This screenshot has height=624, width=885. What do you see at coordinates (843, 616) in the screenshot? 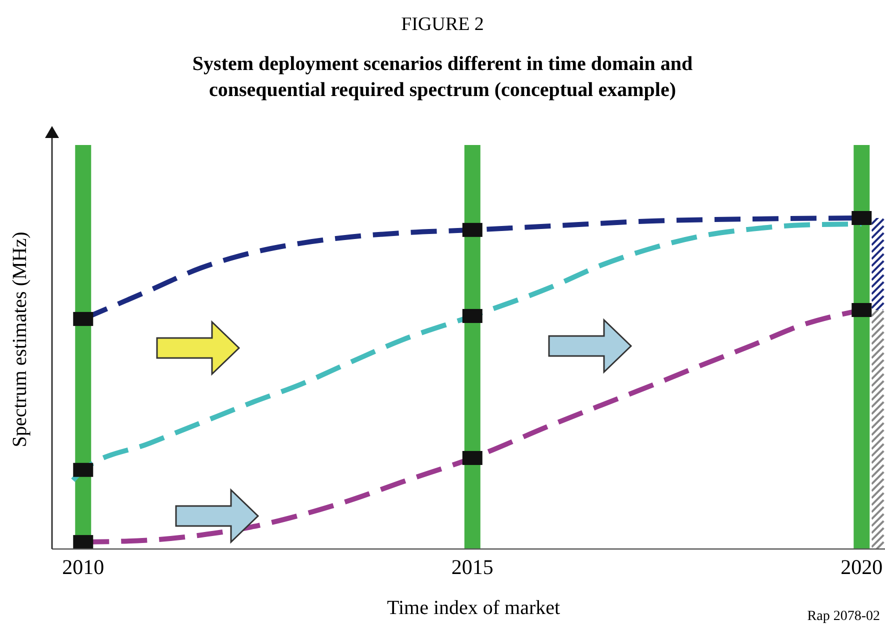
I see `text: Rap 2078-02` at bounding box center [843, 616].